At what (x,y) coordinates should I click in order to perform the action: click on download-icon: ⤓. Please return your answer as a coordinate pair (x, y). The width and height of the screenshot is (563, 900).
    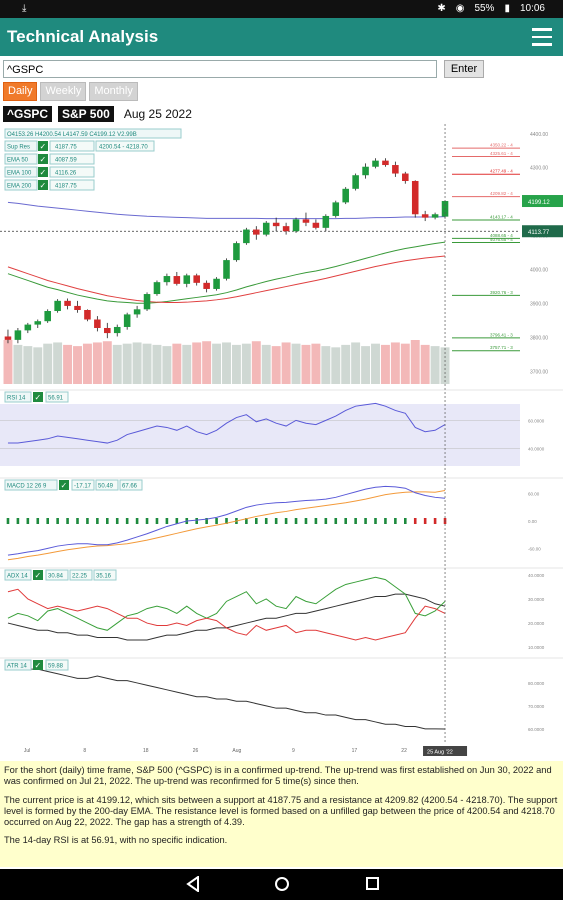
    Looking at the image, I should click on (24, 8).